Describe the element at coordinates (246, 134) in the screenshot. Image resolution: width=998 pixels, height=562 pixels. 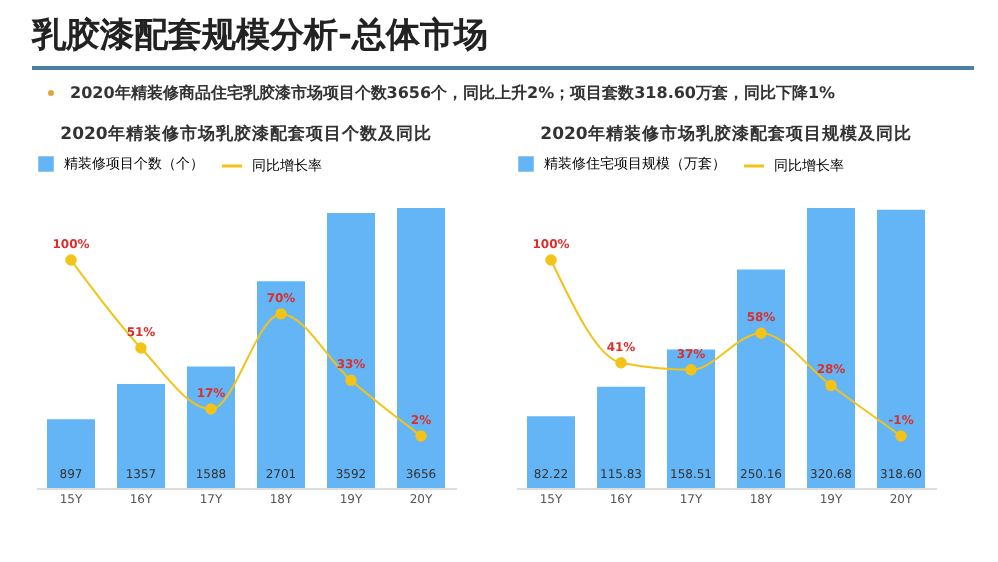
I see `chart-title: 2020年精装修市场乳胶漆配套项目个数及同比` at that location.